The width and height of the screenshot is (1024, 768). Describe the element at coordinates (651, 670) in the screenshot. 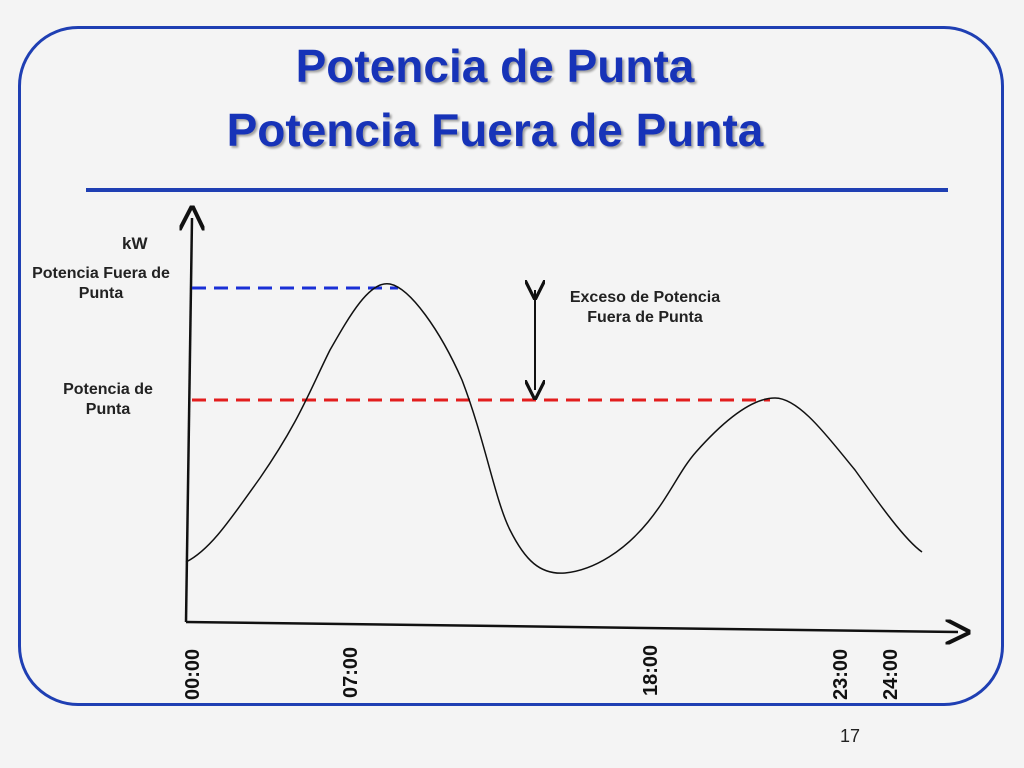

I see `time-tick-1800: 18:00` at that location.